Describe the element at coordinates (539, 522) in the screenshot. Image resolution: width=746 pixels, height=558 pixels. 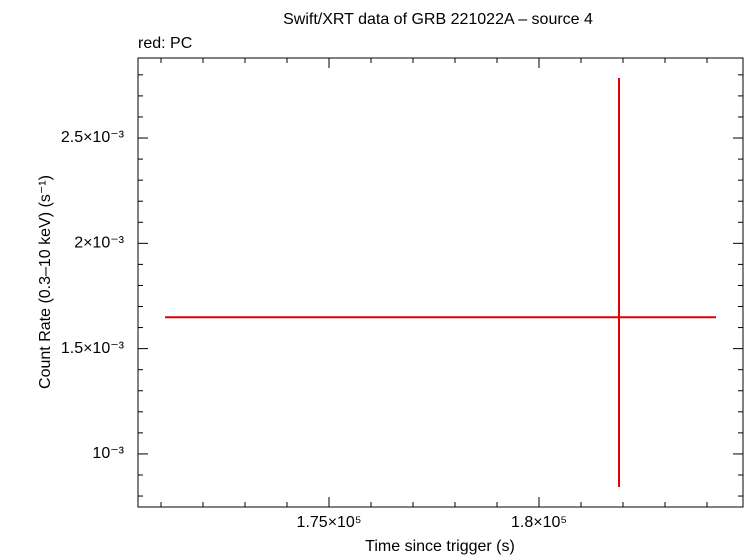
I see `x-tick-label: 1.8×10⁵` at that location.